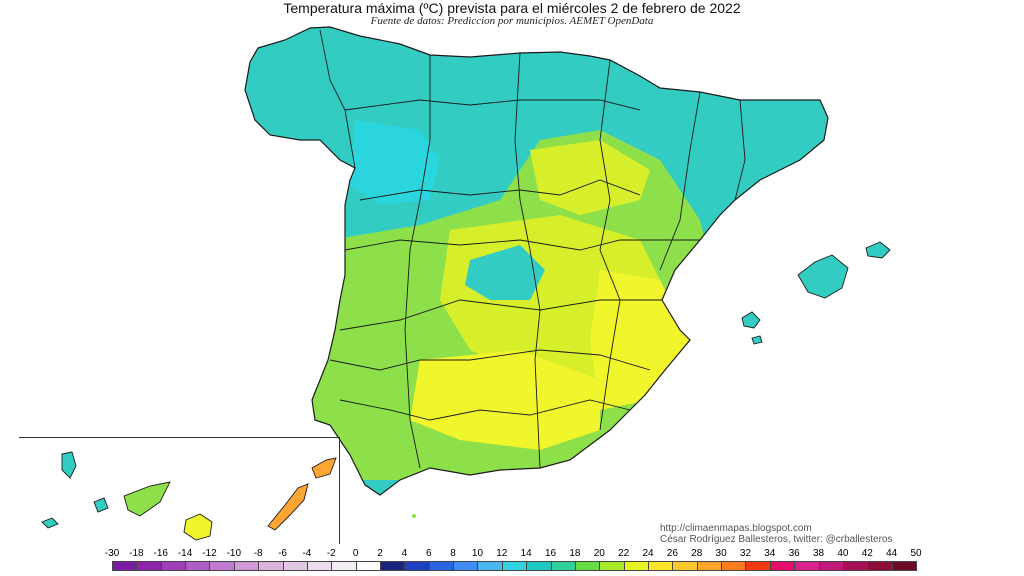  Describe the element at coordinates (648, 553) in the screenshot. I see `legend-label: 24` at that location.